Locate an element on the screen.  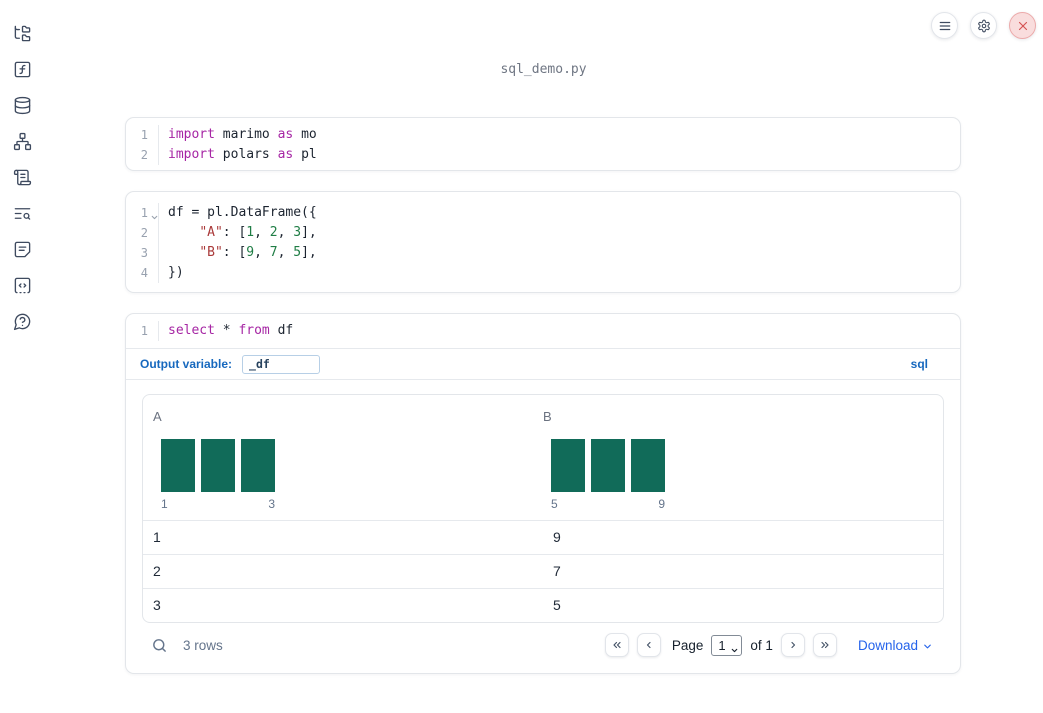
note-icon is located at coordinates (22, 249).